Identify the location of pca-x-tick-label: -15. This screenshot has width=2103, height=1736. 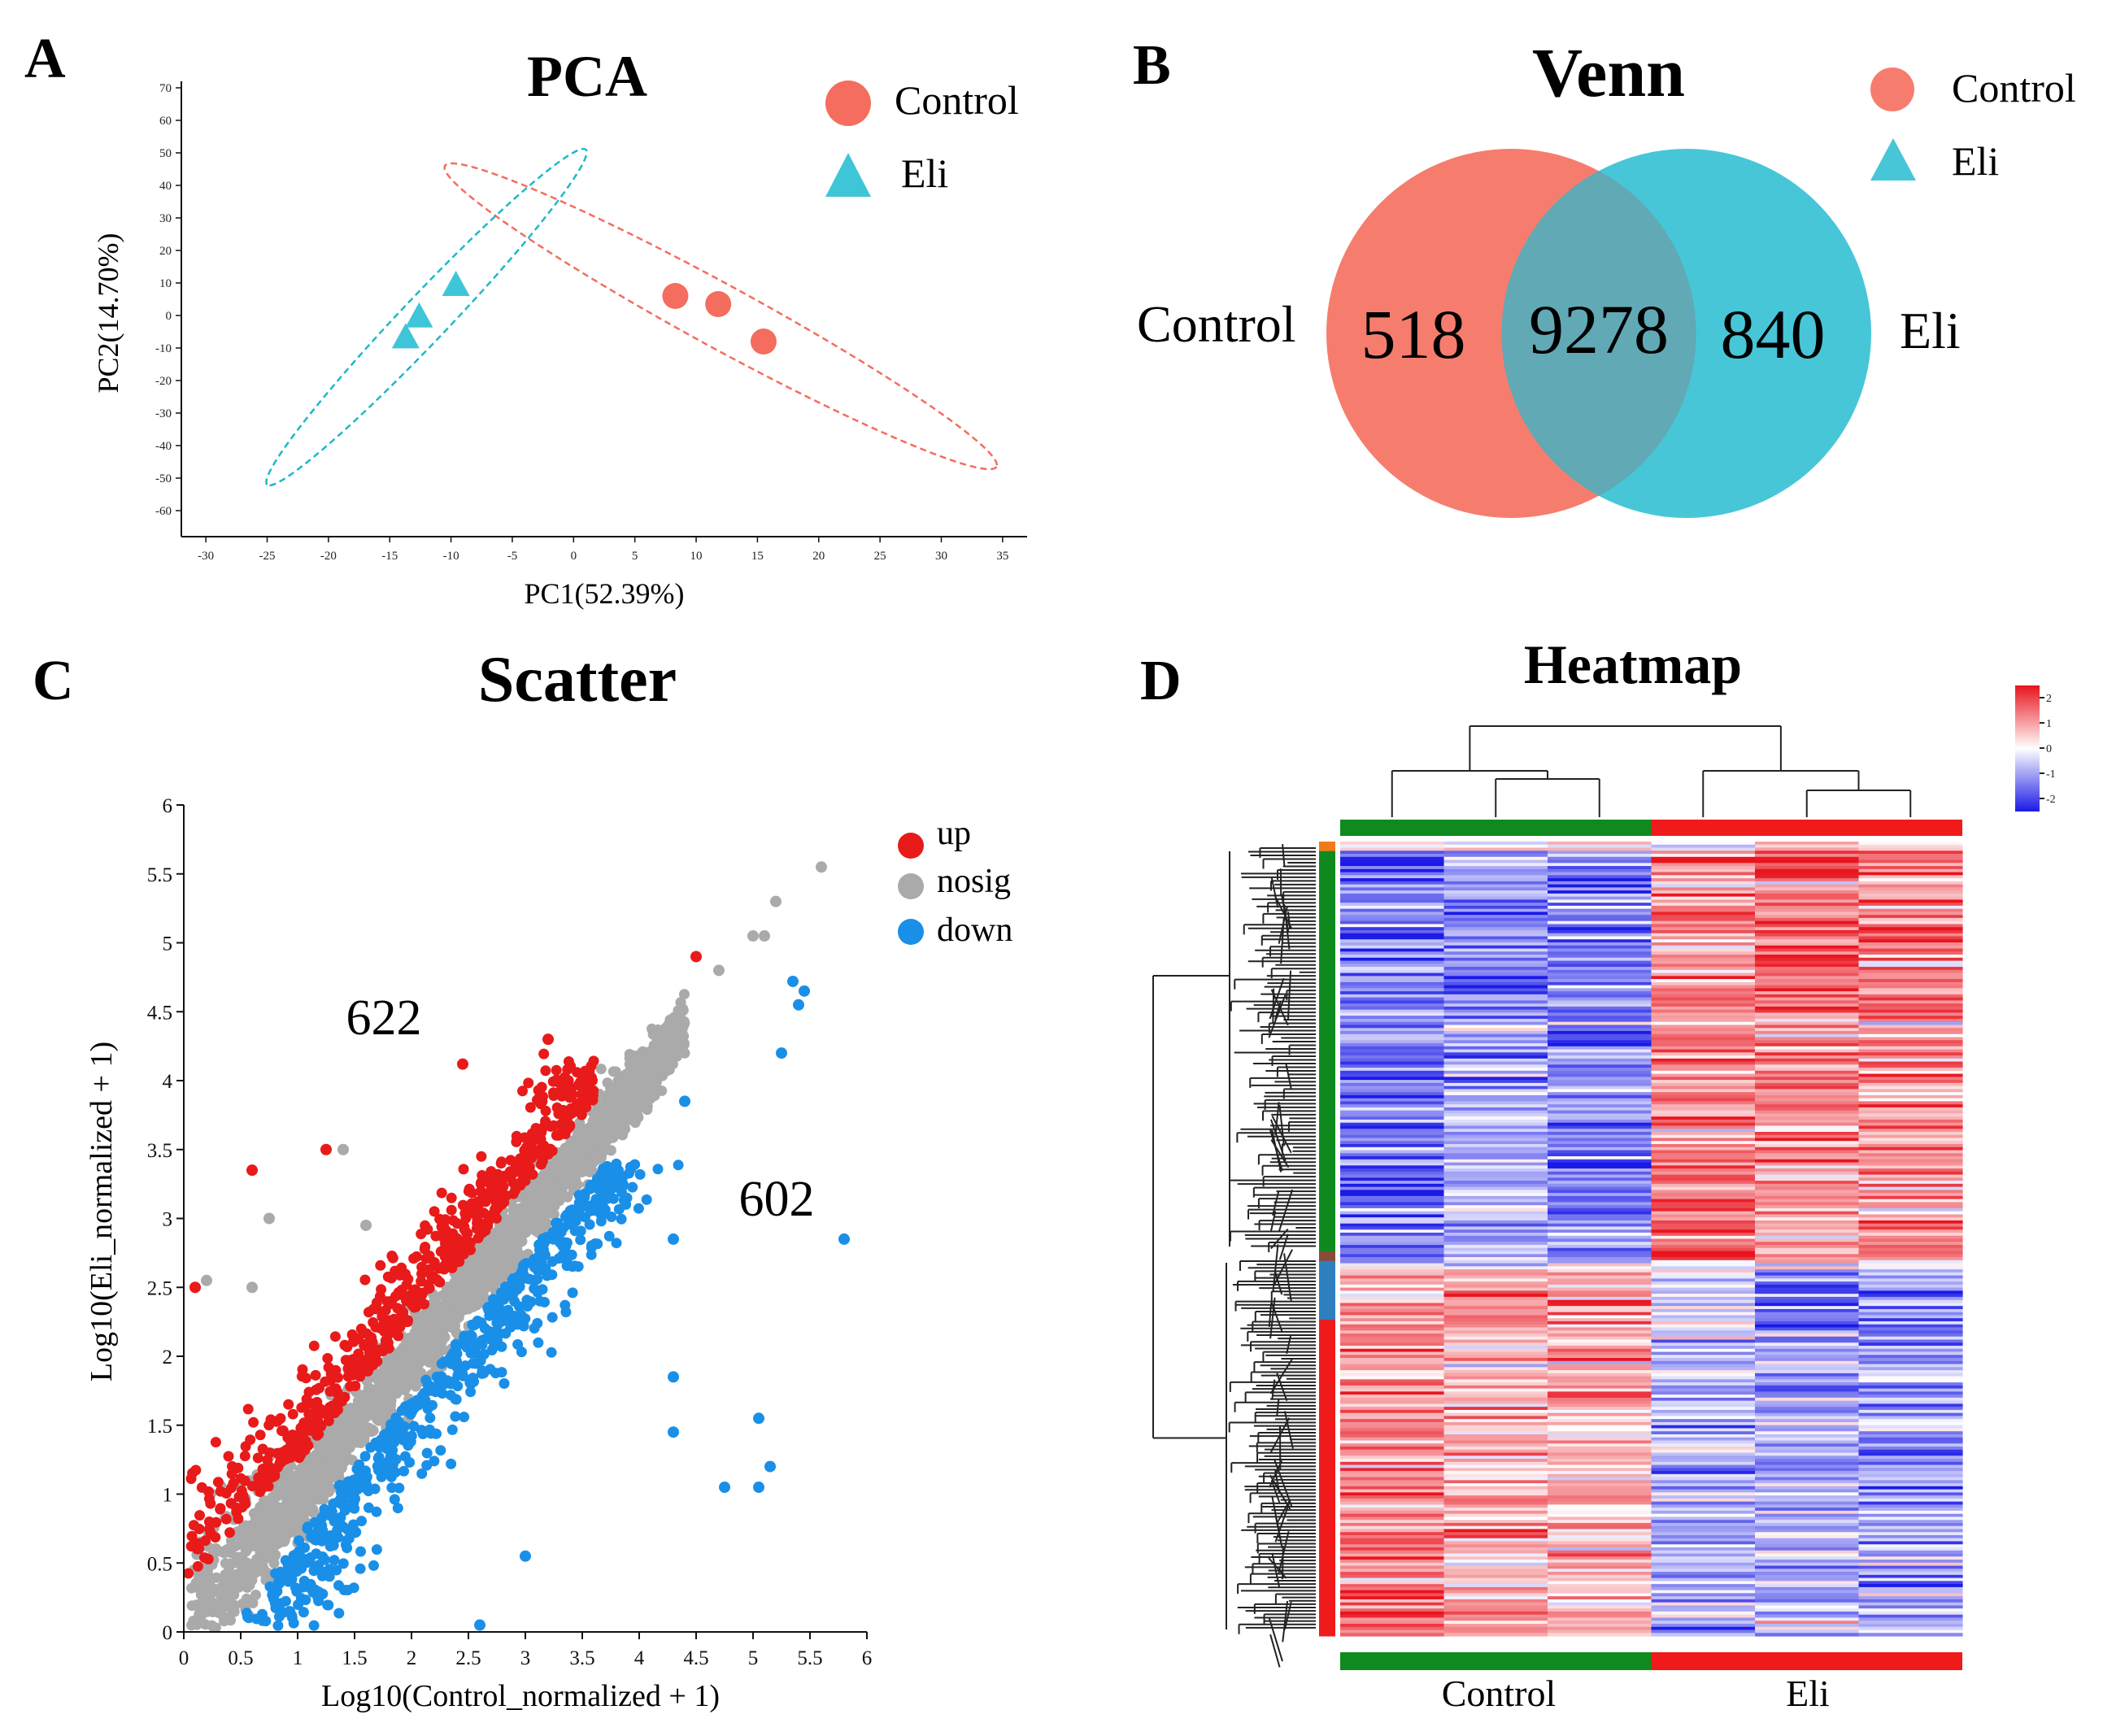
(389, 556).